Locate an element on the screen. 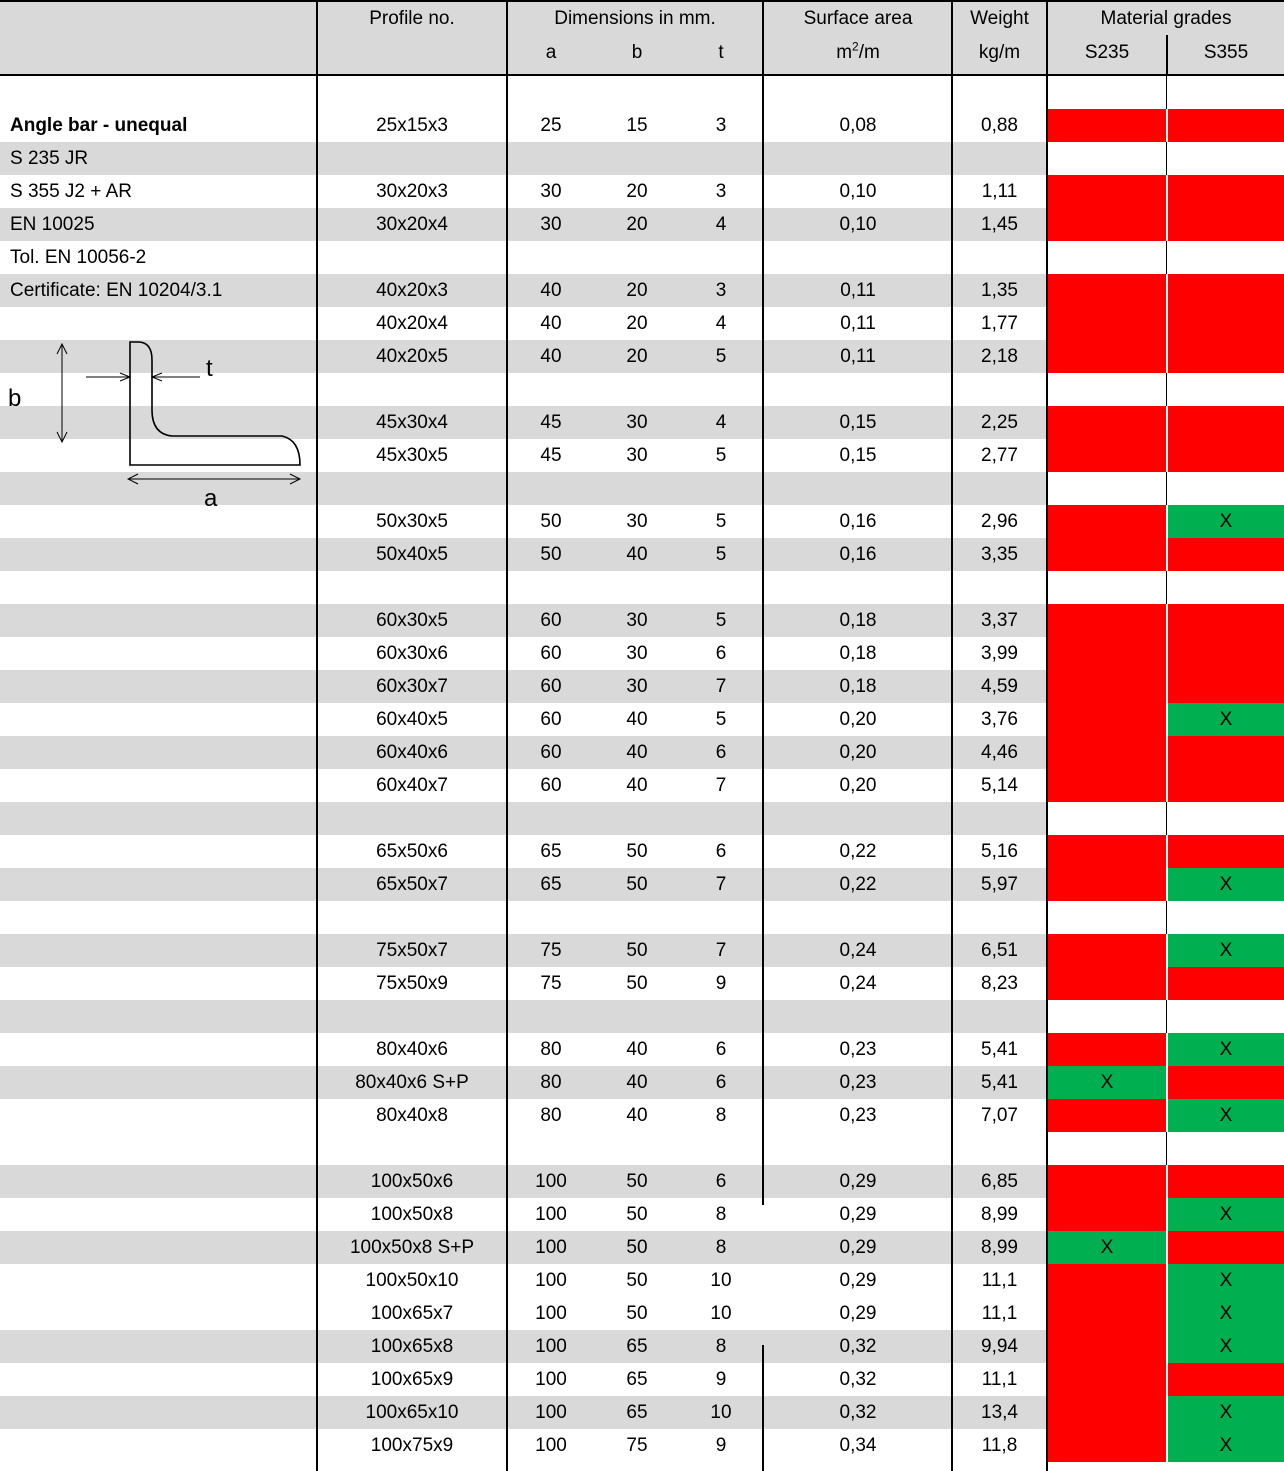 Image resolution: width=1284 pixels, height=1471 pixels. cell-profile: 65x50x6 is located at coordinates (412, 851).